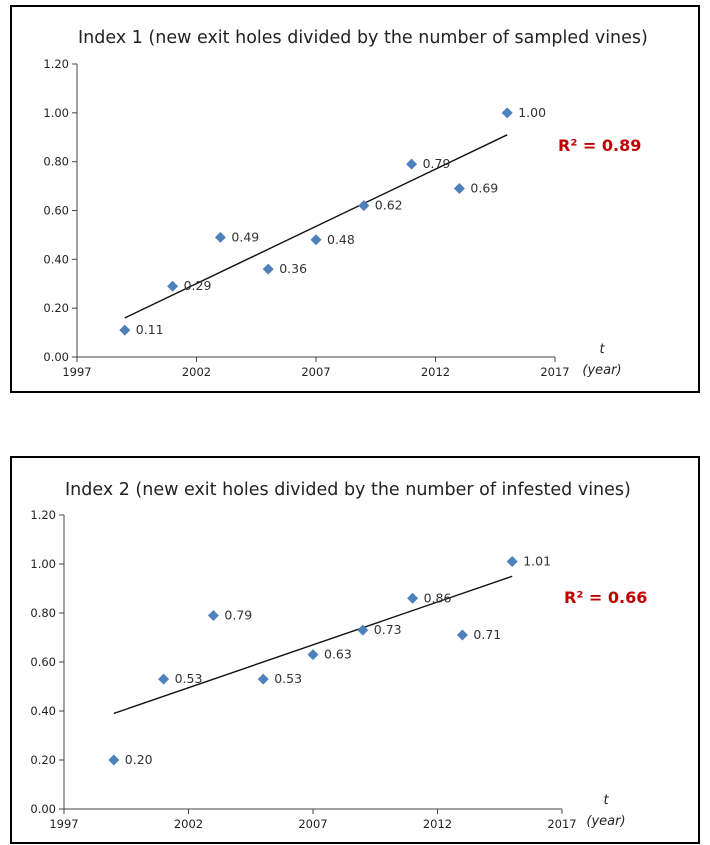 This screenshot has width=710, height=845. What do you see at coordinates (389, 205) in the screenshot?
I see `data-label: 0.62` at bounding box center [389, 205].